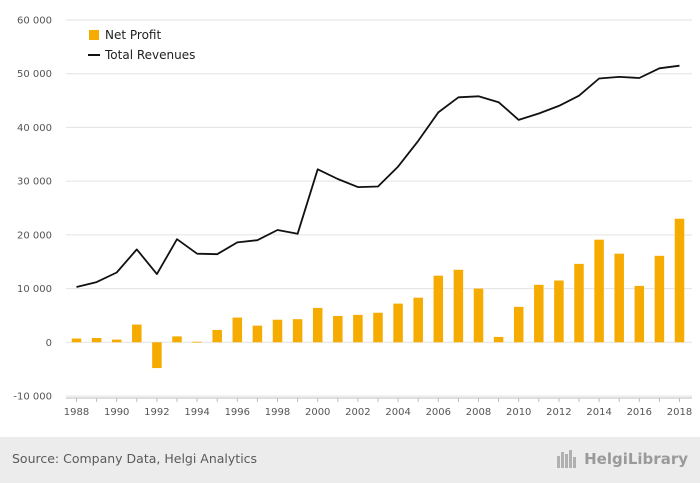 The height and width of the screenshot is (483, 700). What do you see at coordinates (141, 45) in the screenshot?
I see `legend: Net Profit Total Revenues` at bounding box center [141, 45].